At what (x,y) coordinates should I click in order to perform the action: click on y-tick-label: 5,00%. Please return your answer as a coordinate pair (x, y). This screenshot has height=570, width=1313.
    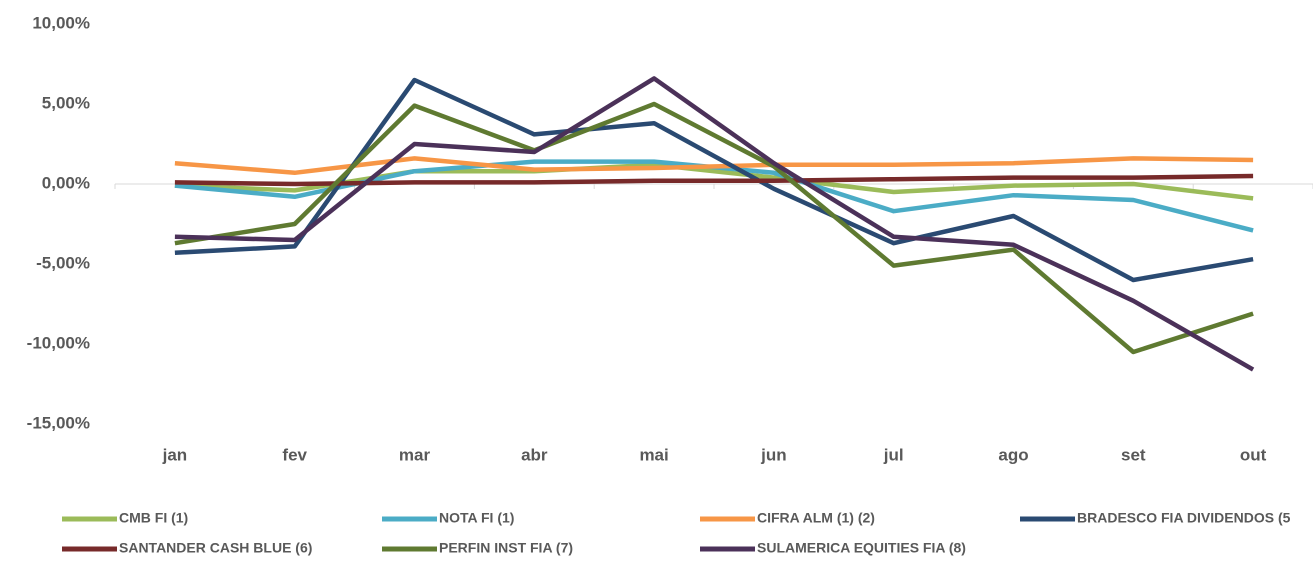
    Looking at the image, I should click on (66, 102).